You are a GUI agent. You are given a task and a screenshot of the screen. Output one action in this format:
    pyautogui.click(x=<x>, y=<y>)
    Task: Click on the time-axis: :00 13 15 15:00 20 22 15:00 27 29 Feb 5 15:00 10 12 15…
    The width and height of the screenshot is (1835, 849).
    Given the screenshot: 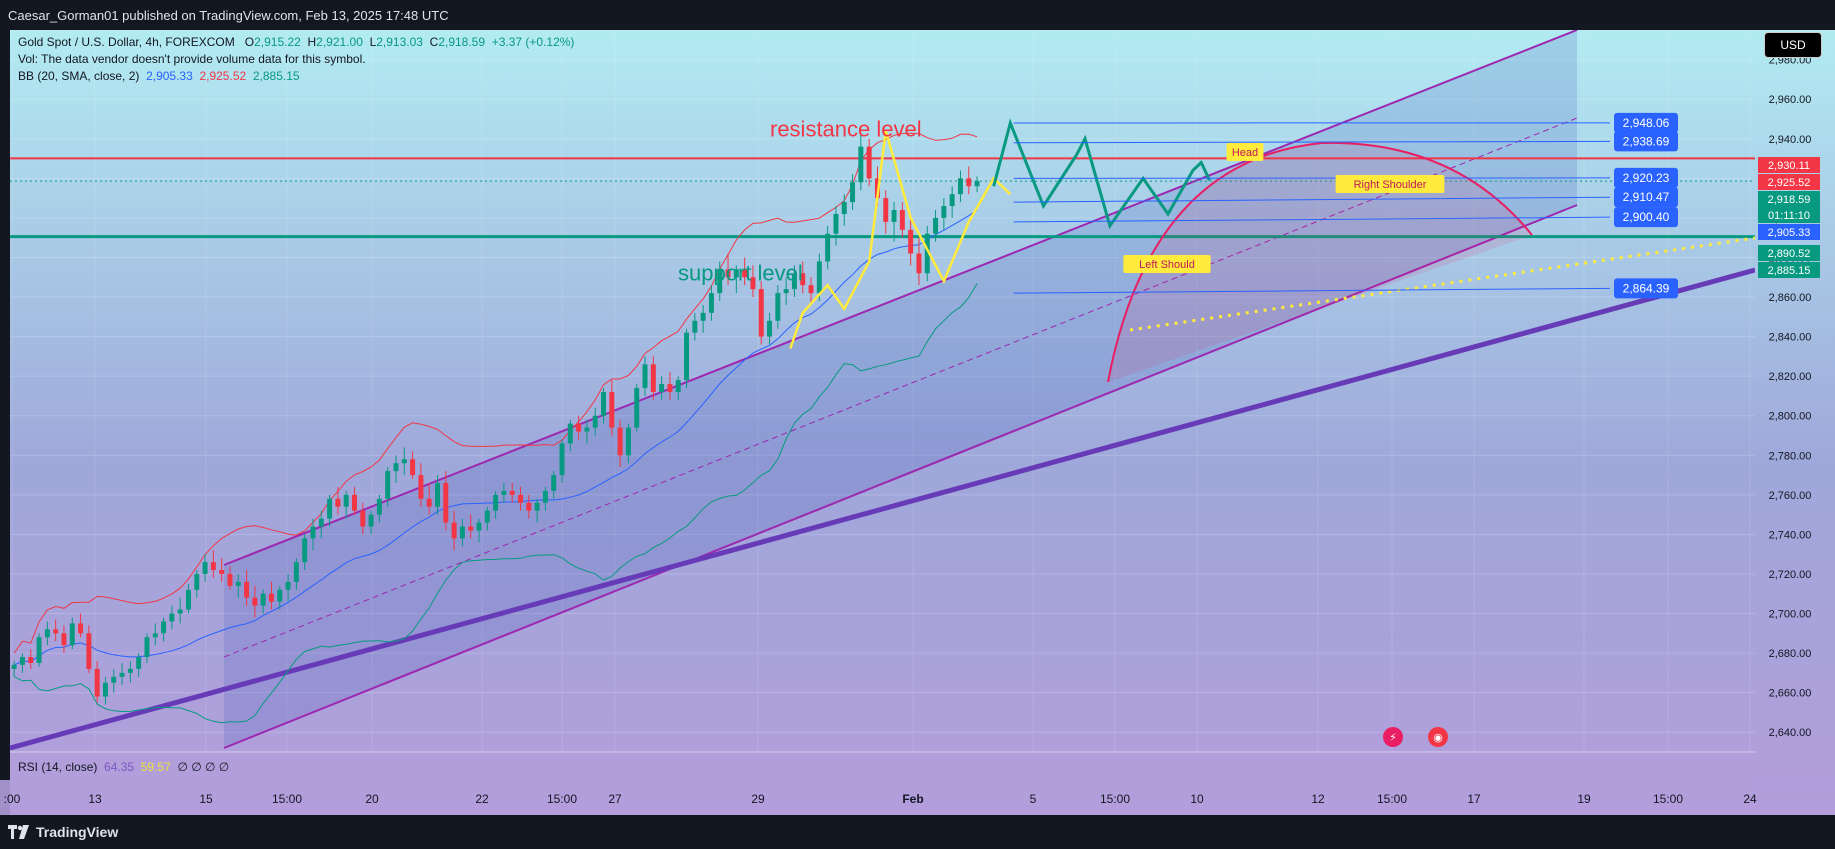 What is the action you would take?
    pyautogui.click(x=917, y=797)
    